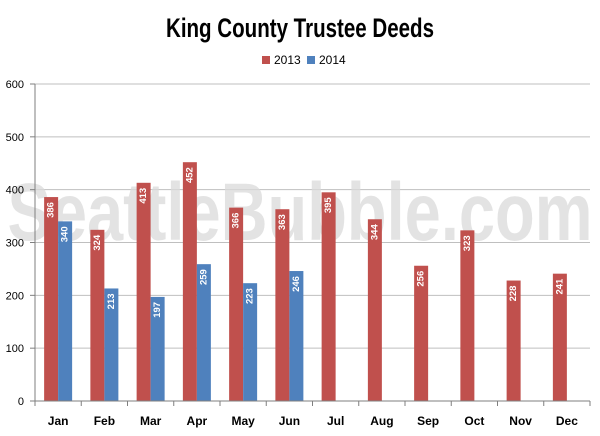 This screenshot has height=436, width=600. Describe the element at coordinates (15, 349) in the screenshot. I see `y-tick-label: 100` at that location.